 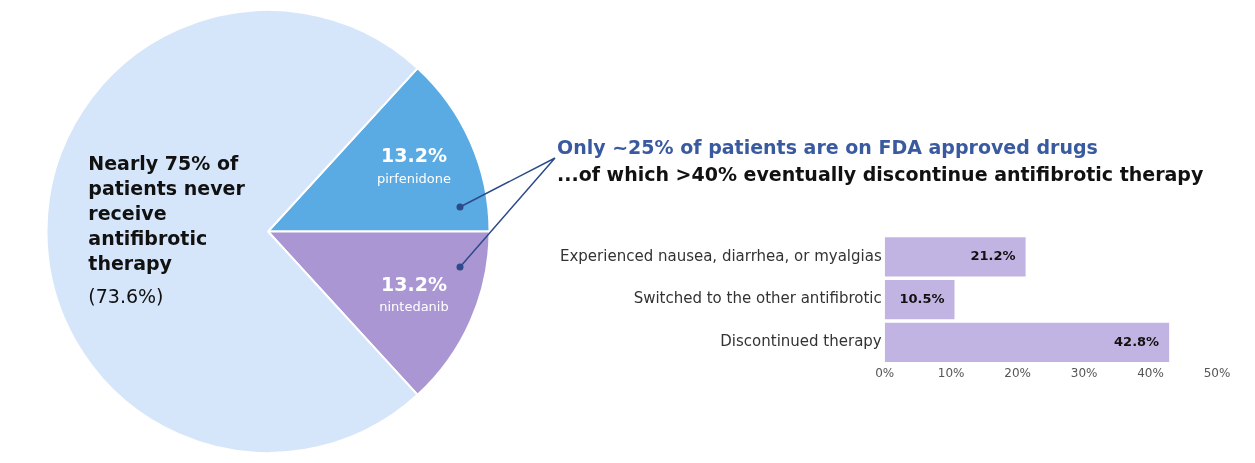 What do you see at coordinates (167, 213) in the screenshot?
I see `slice-label: Nearly 75% of patients never receive antifibrotic therapy` at bounding box center [167, 213].